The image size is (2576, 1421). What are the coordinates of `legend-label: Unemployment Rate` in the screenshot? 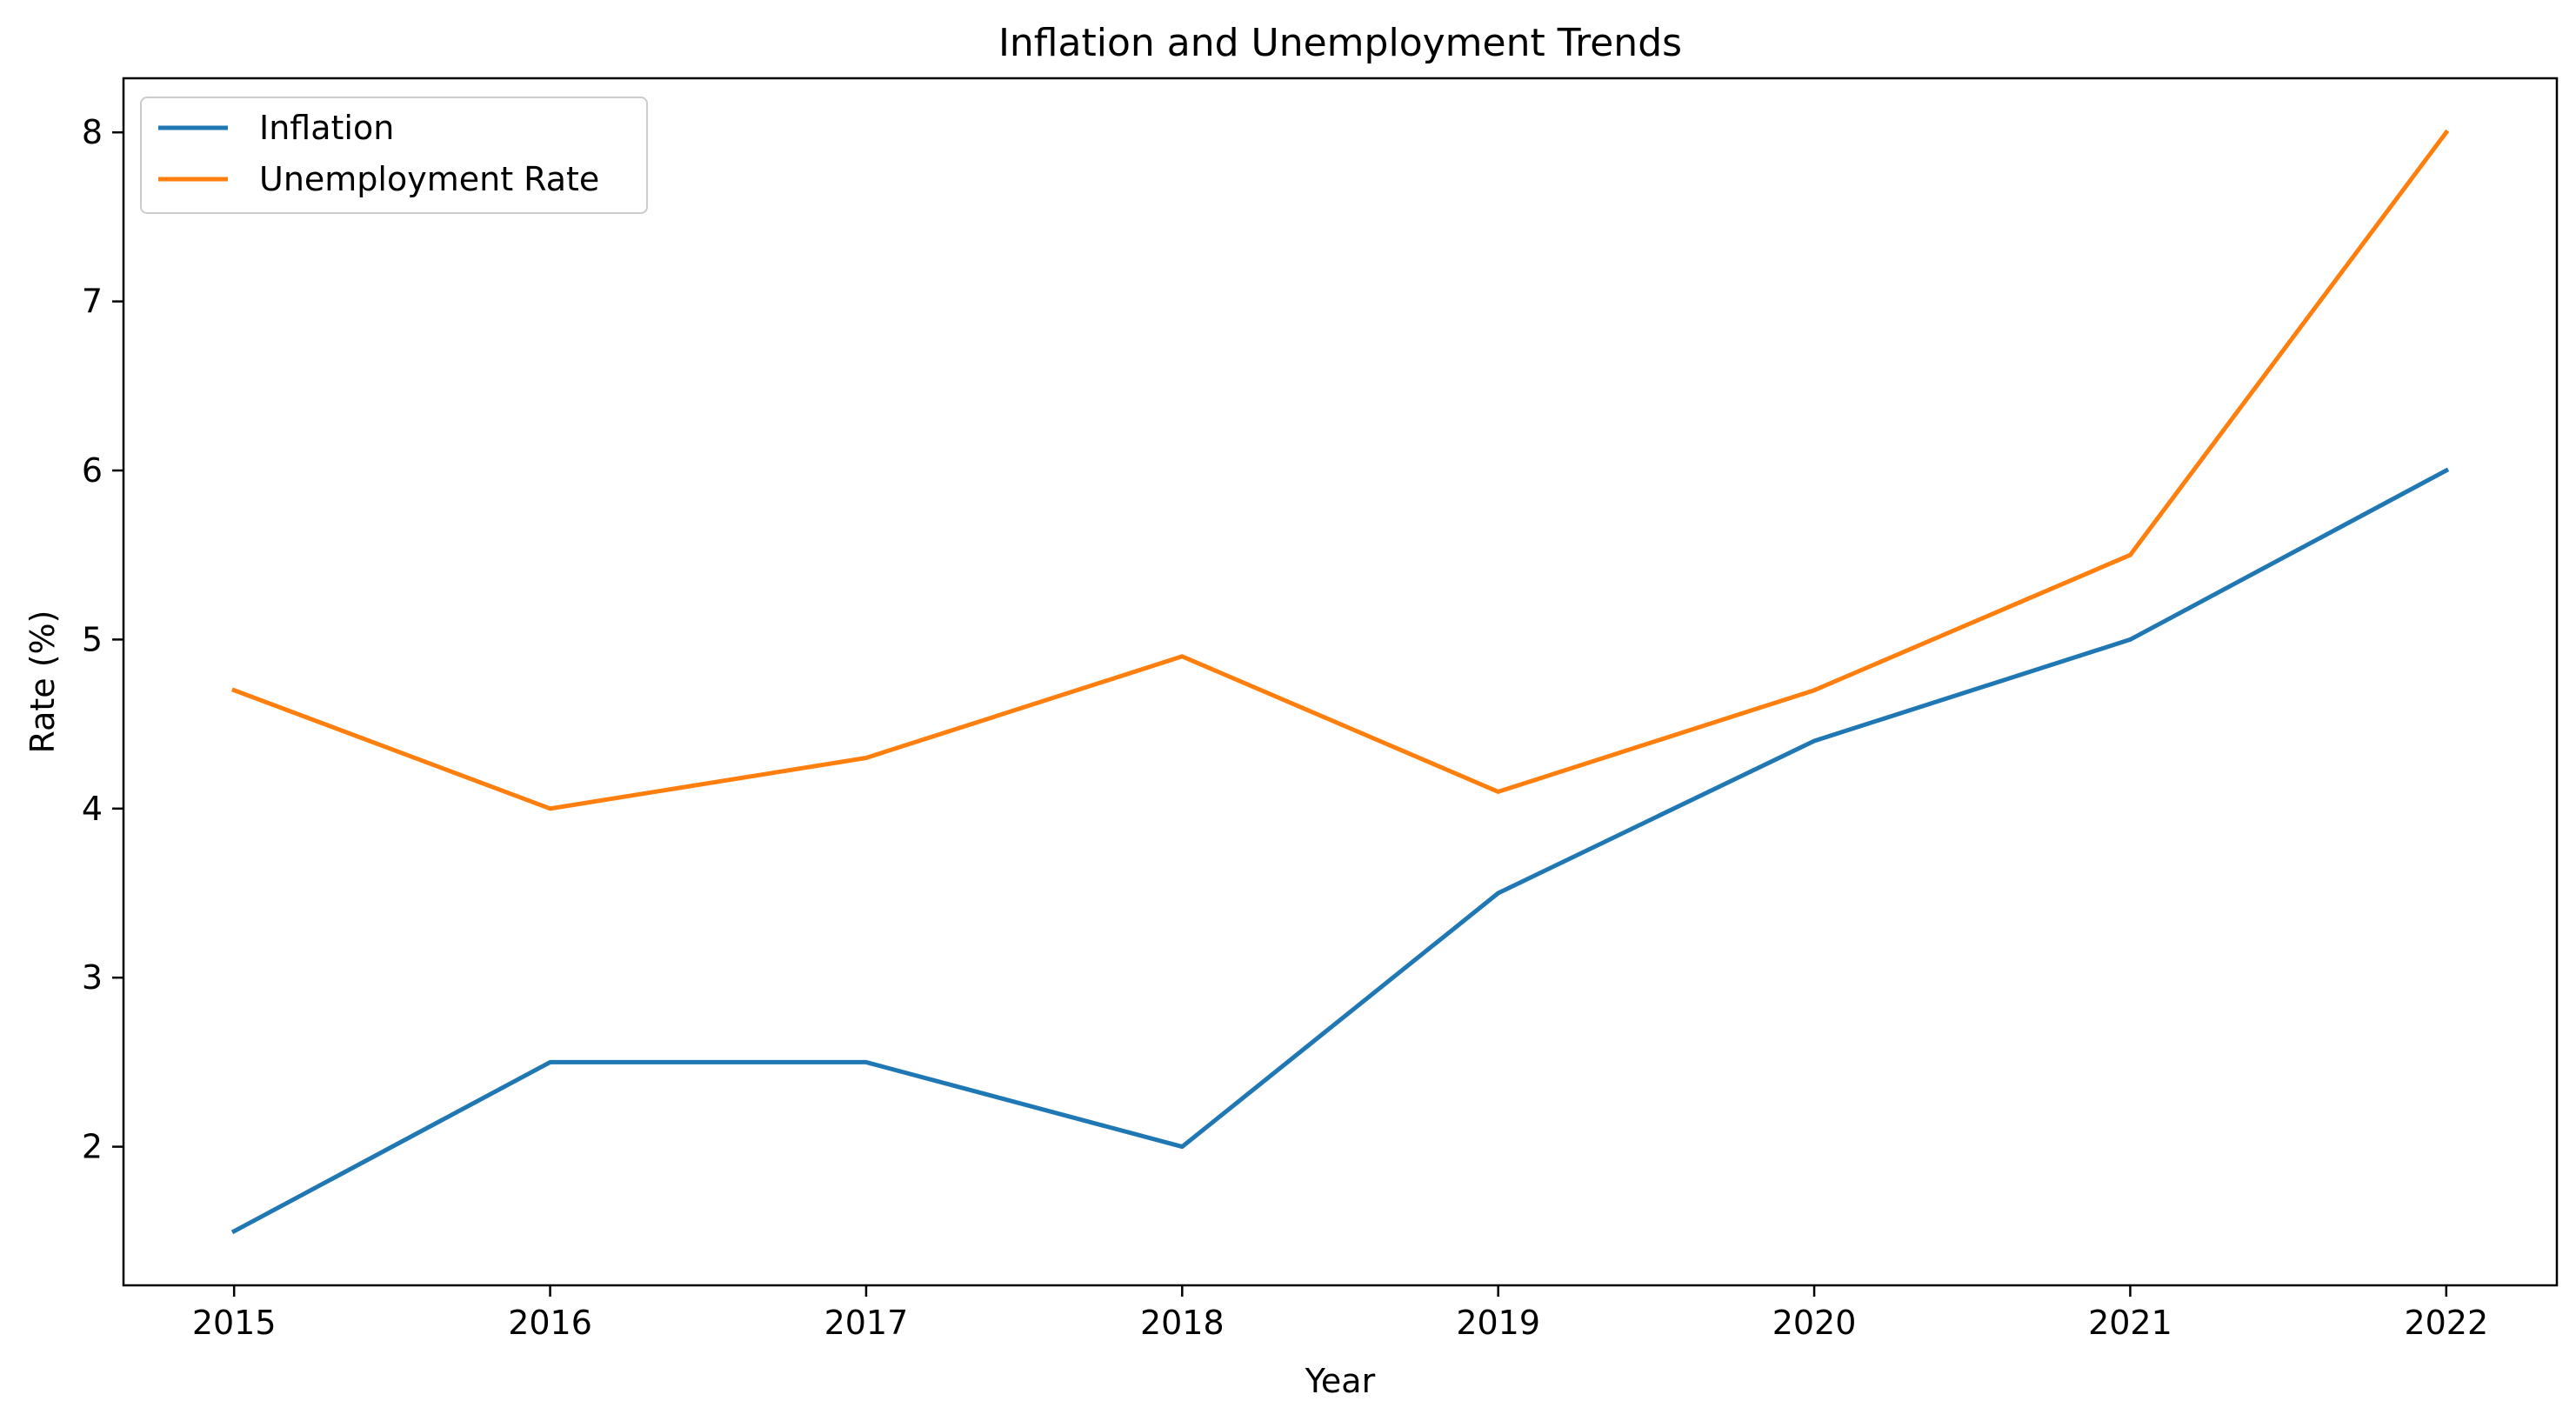 It's located at (429, 179).